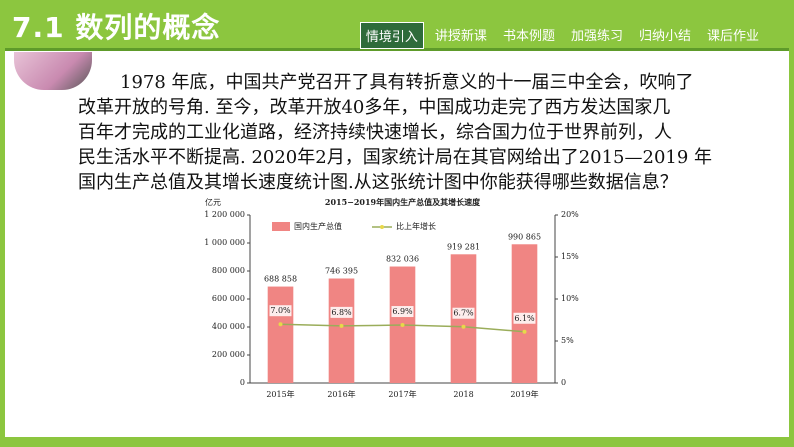 The width and height of the screenshot is (794, 447). I want to click on bar-value-label: 990 865, so click(524, 236).